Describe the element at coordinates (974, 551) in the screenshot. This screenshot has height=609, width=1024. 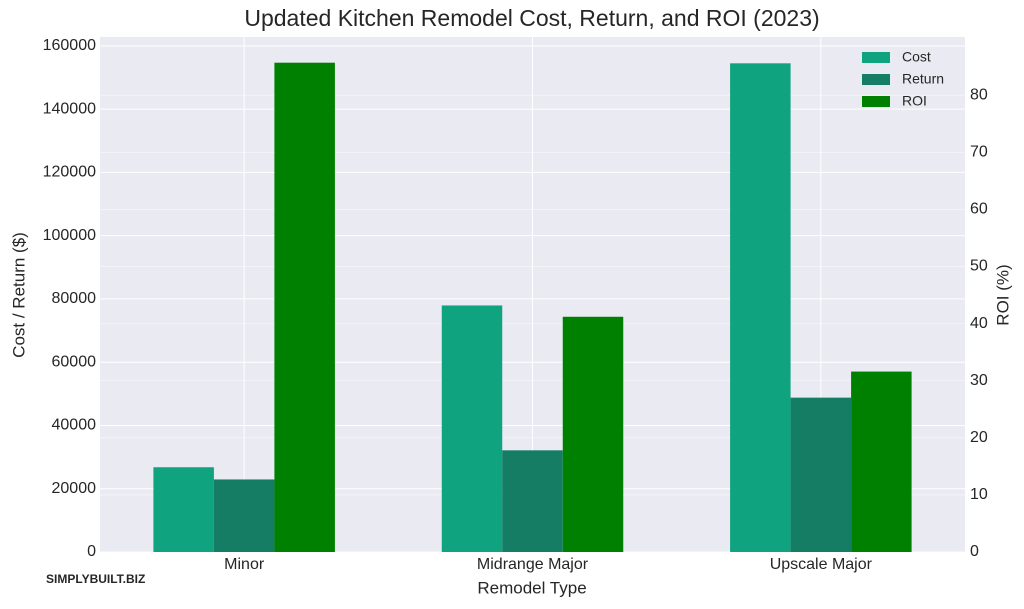
I see `y2-tick-label: 0` at that location.